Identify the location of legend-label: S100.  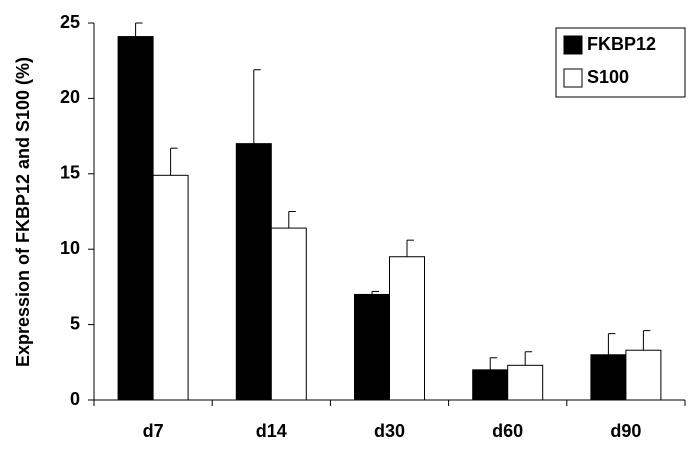
(608, 77).